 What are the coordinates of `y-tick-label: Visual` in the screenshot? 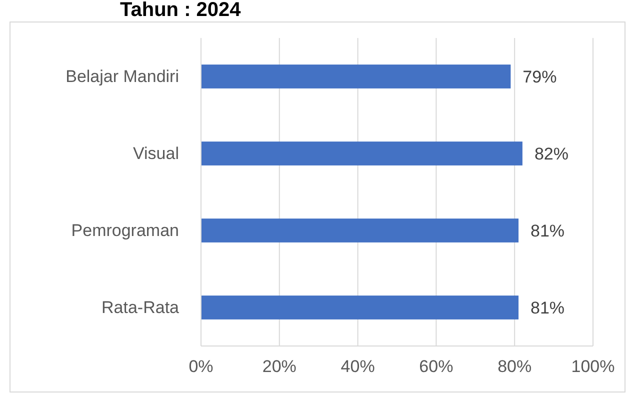 It's located at (156, 153).